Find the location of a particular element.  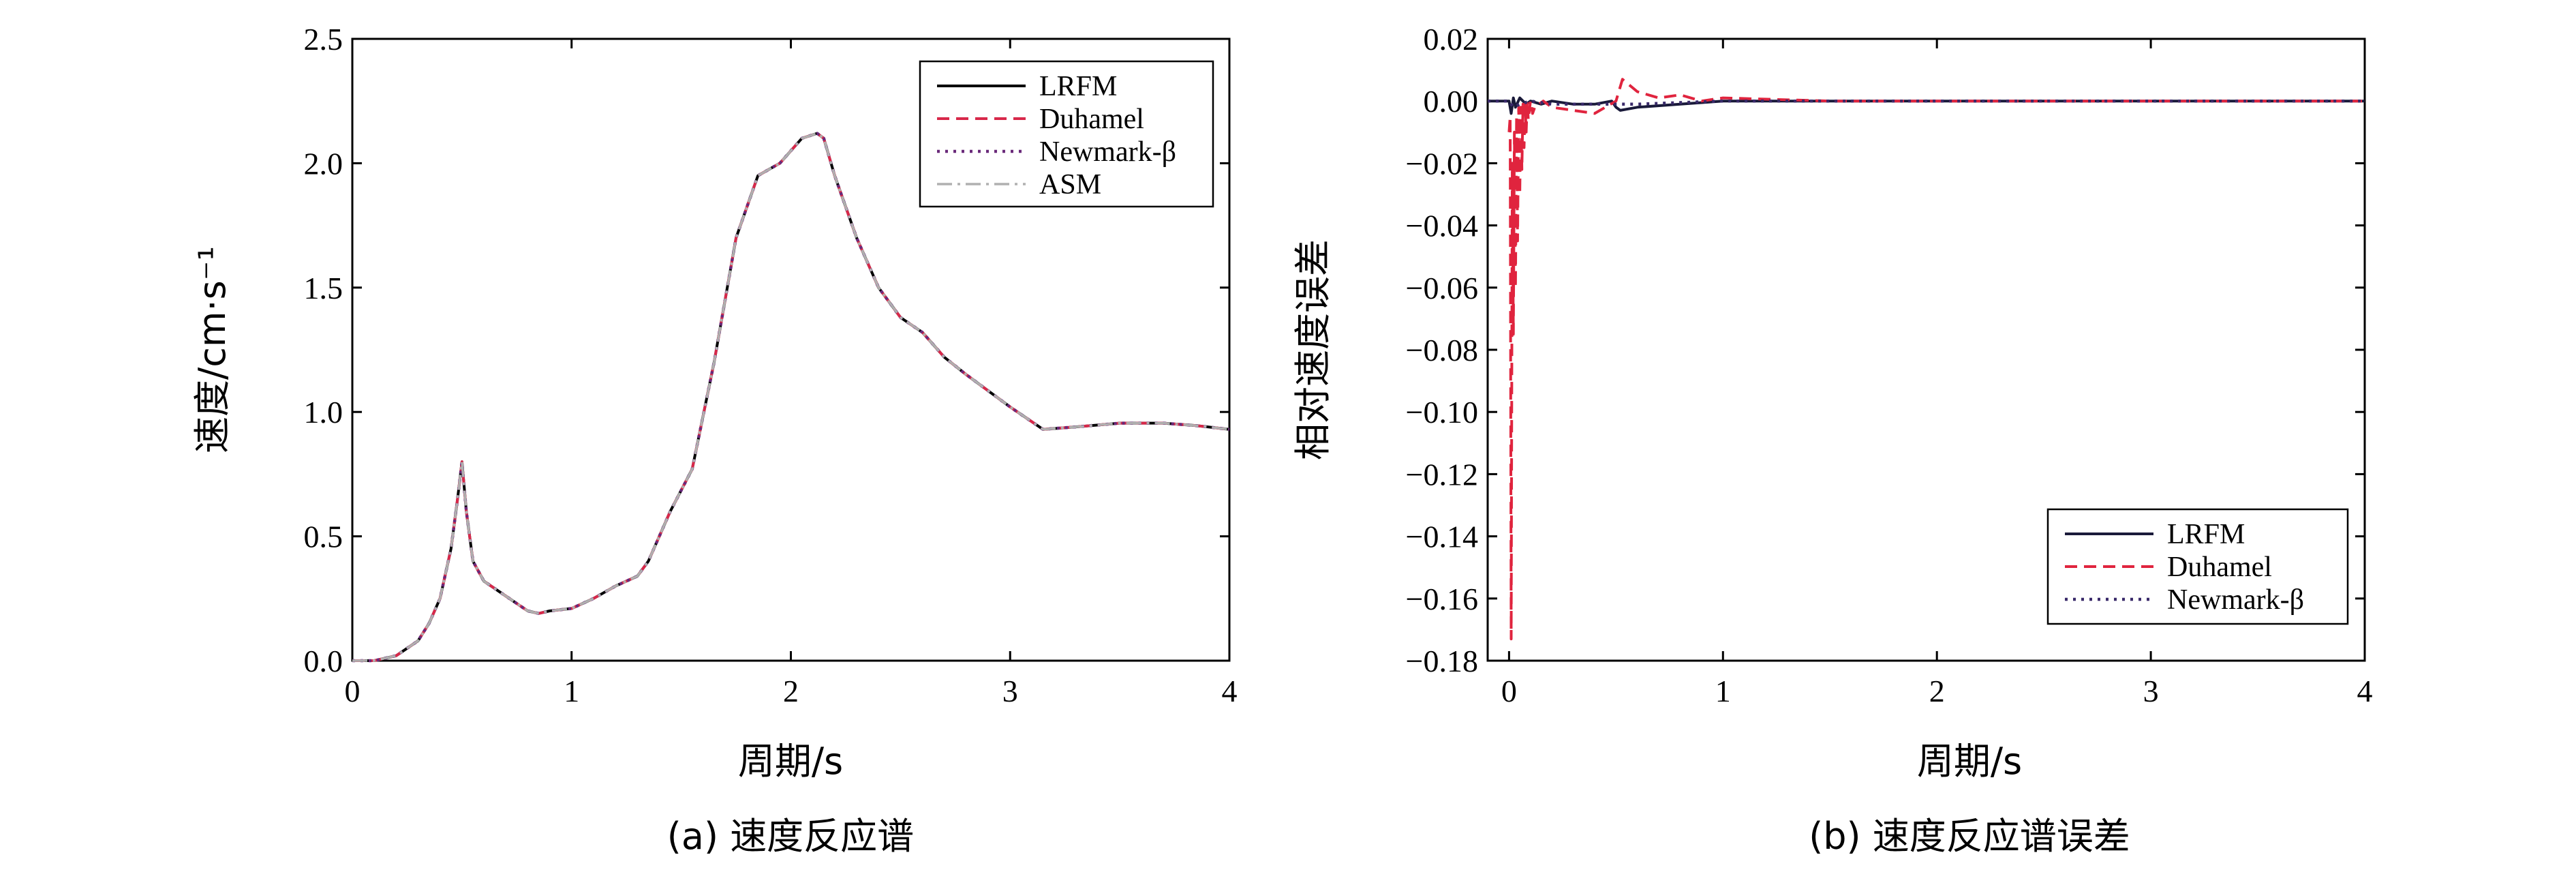

y-tick-label: −0.08 is located at coordinates (1442, 350).